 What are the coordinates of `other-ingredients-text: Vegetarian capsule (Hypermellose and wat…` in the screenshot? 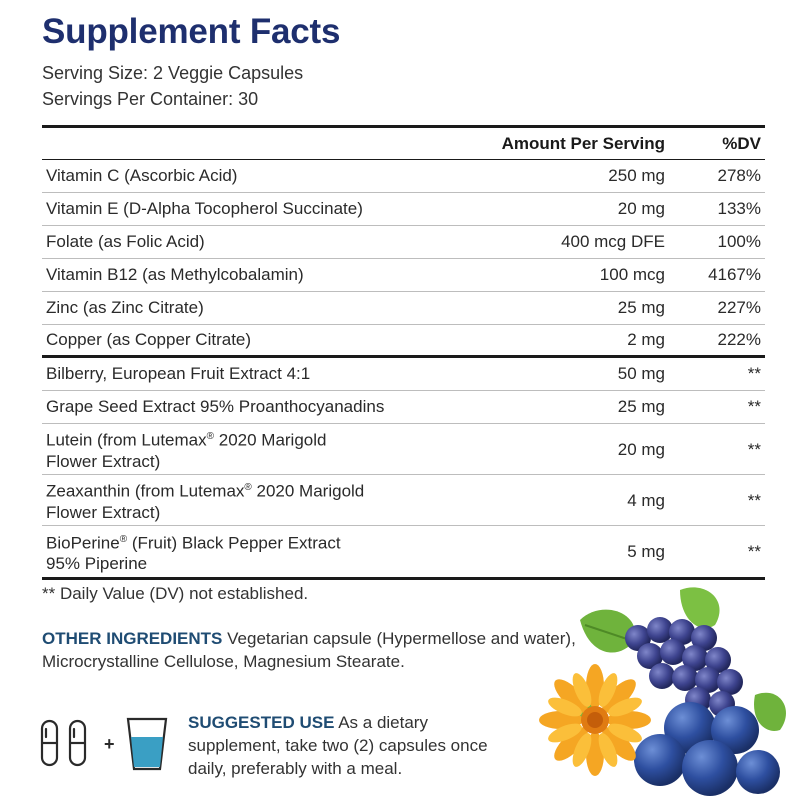 It's located at (309, 650).